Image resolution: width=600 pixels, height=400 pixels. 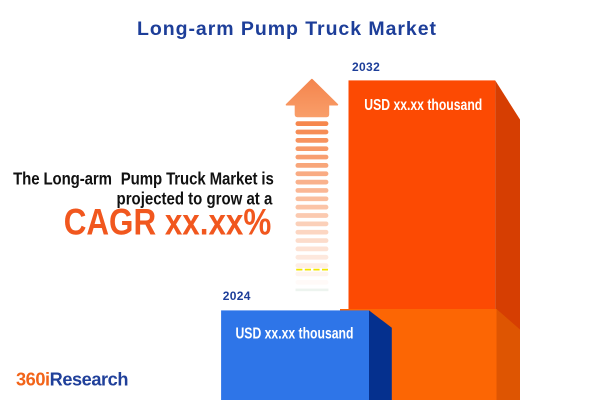 What do you see at coordinates (237, 296) in the screenshot?
I see `svg-text: 2024` at bounding box center [237, 296].